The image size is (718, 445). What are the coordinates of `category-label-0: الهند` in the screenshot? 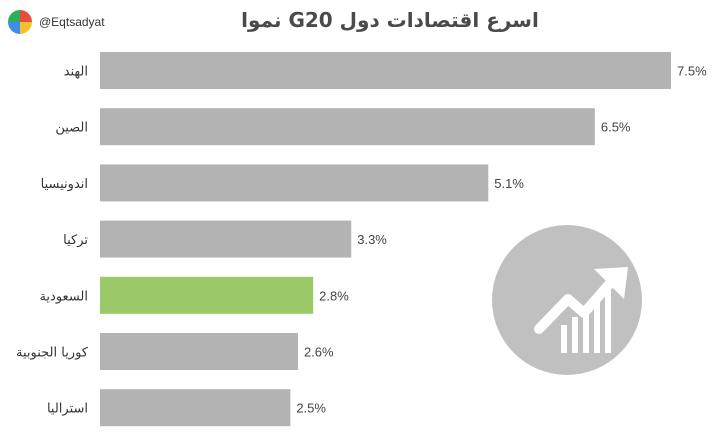 It's located at (76, 72).